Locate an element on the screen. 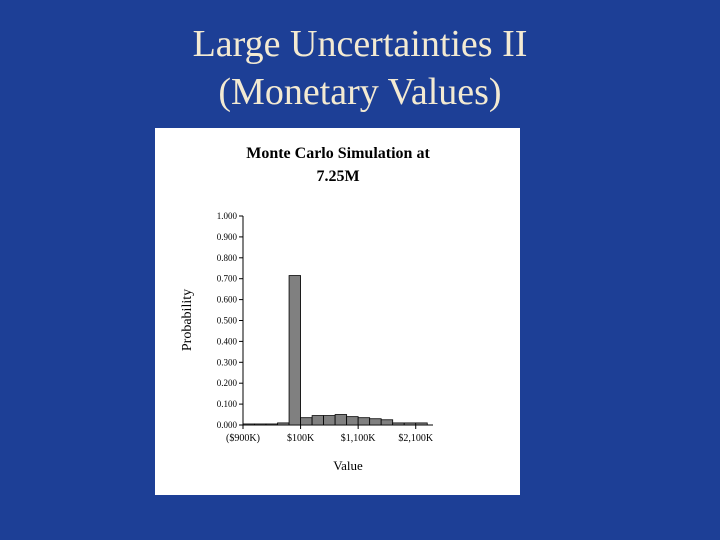  y-tick-label: 0.300 is located at coordinates (227, 362).